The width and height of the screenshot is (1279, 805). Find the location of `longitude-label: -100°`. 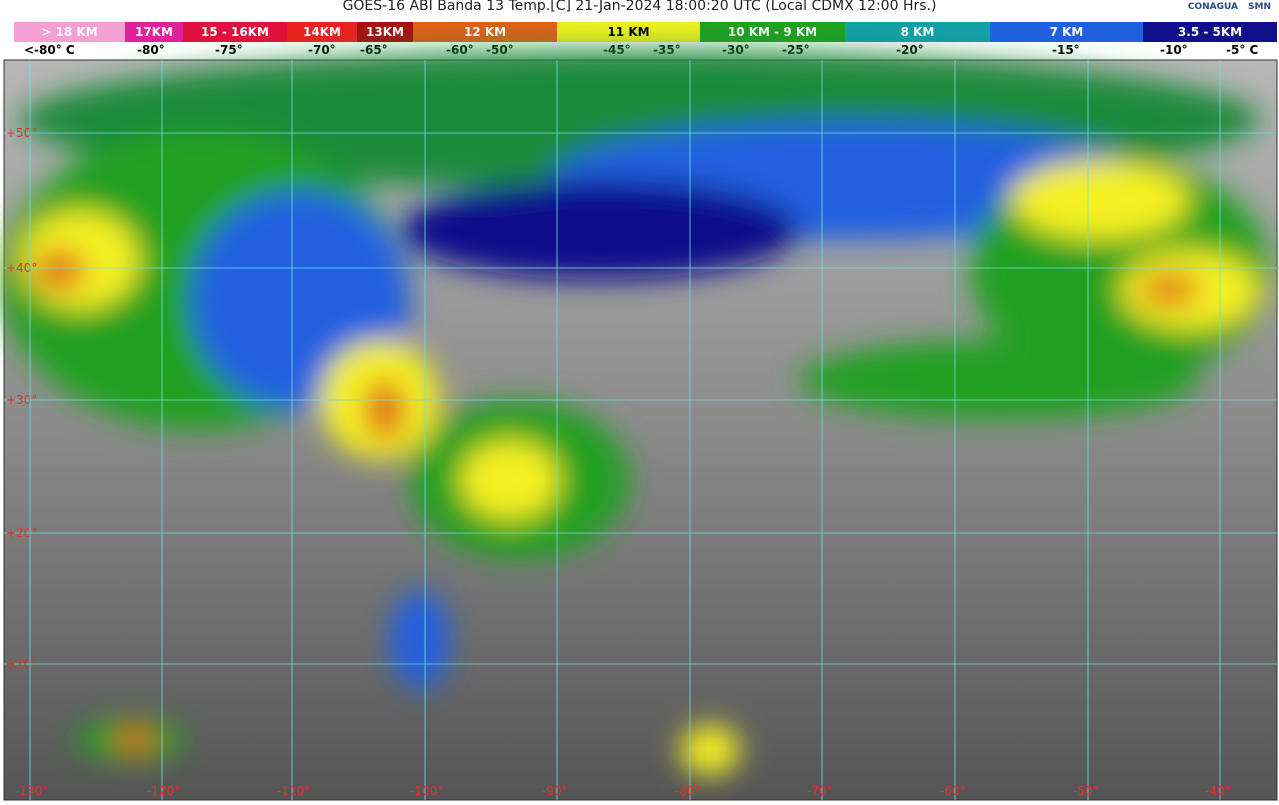

longitude-label: -100° is located at coordinates (426, 791).